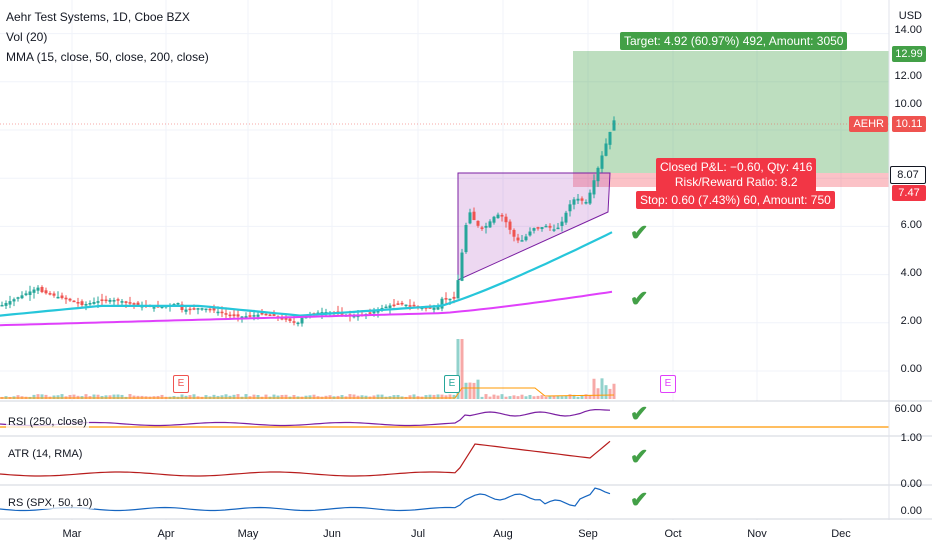  Describe the element at coordinates (47, 422) in the screenshot. I see `rsi-pane-label: RSI (250, close)` at that location.